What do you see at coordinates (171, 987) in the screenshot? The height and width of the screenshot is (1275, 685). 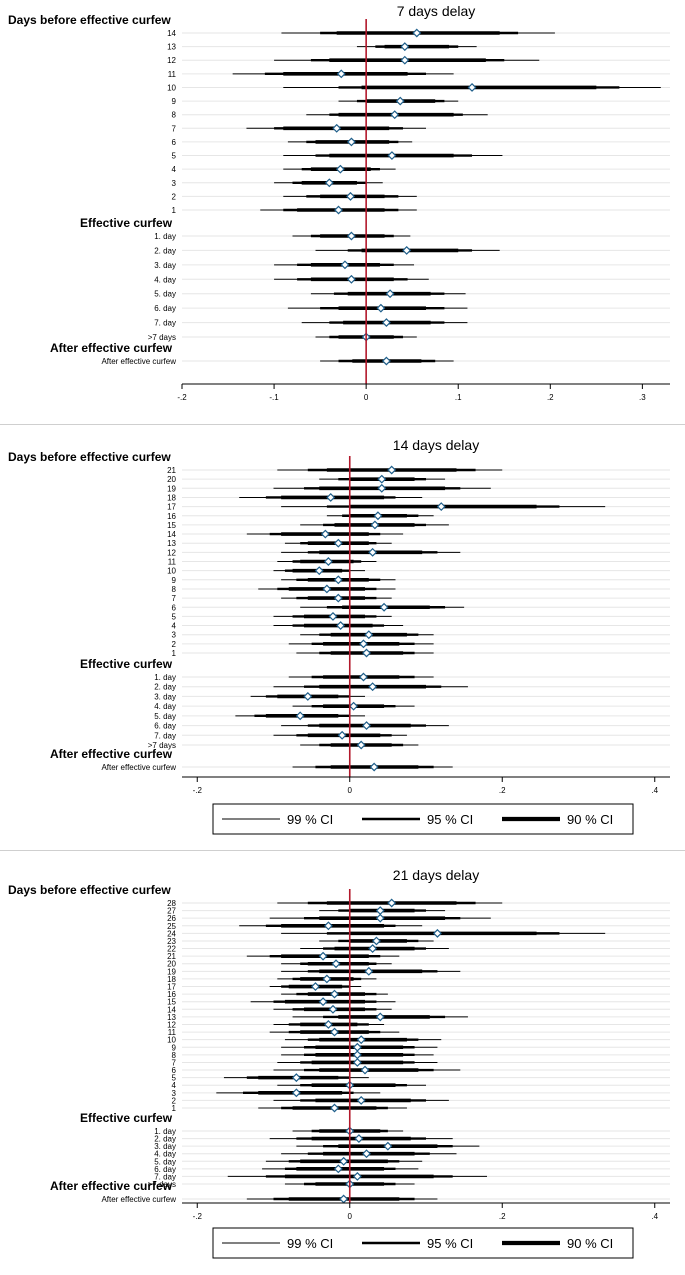 I see `row-label: 17` at bounding box center [171, 987].